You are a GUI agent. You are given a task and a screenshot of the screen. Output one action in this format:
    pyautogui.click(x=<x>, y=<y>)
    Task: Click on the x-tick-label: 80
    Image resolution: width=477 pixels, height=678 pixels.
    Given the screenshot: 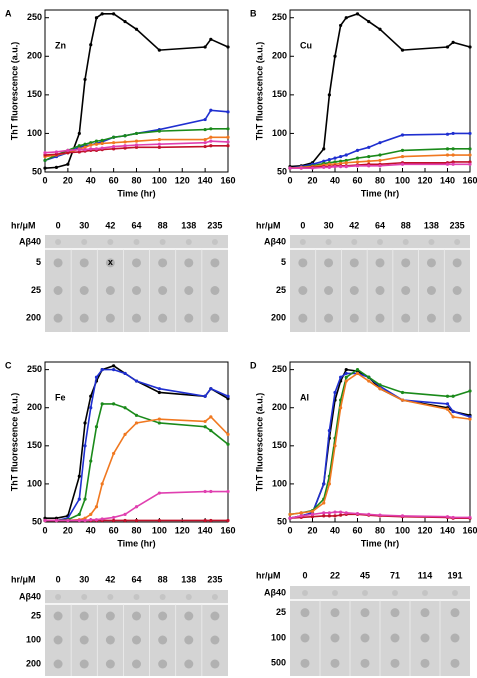 What is the action you would take?
    pyautogui.click(x=380, y=180)
    